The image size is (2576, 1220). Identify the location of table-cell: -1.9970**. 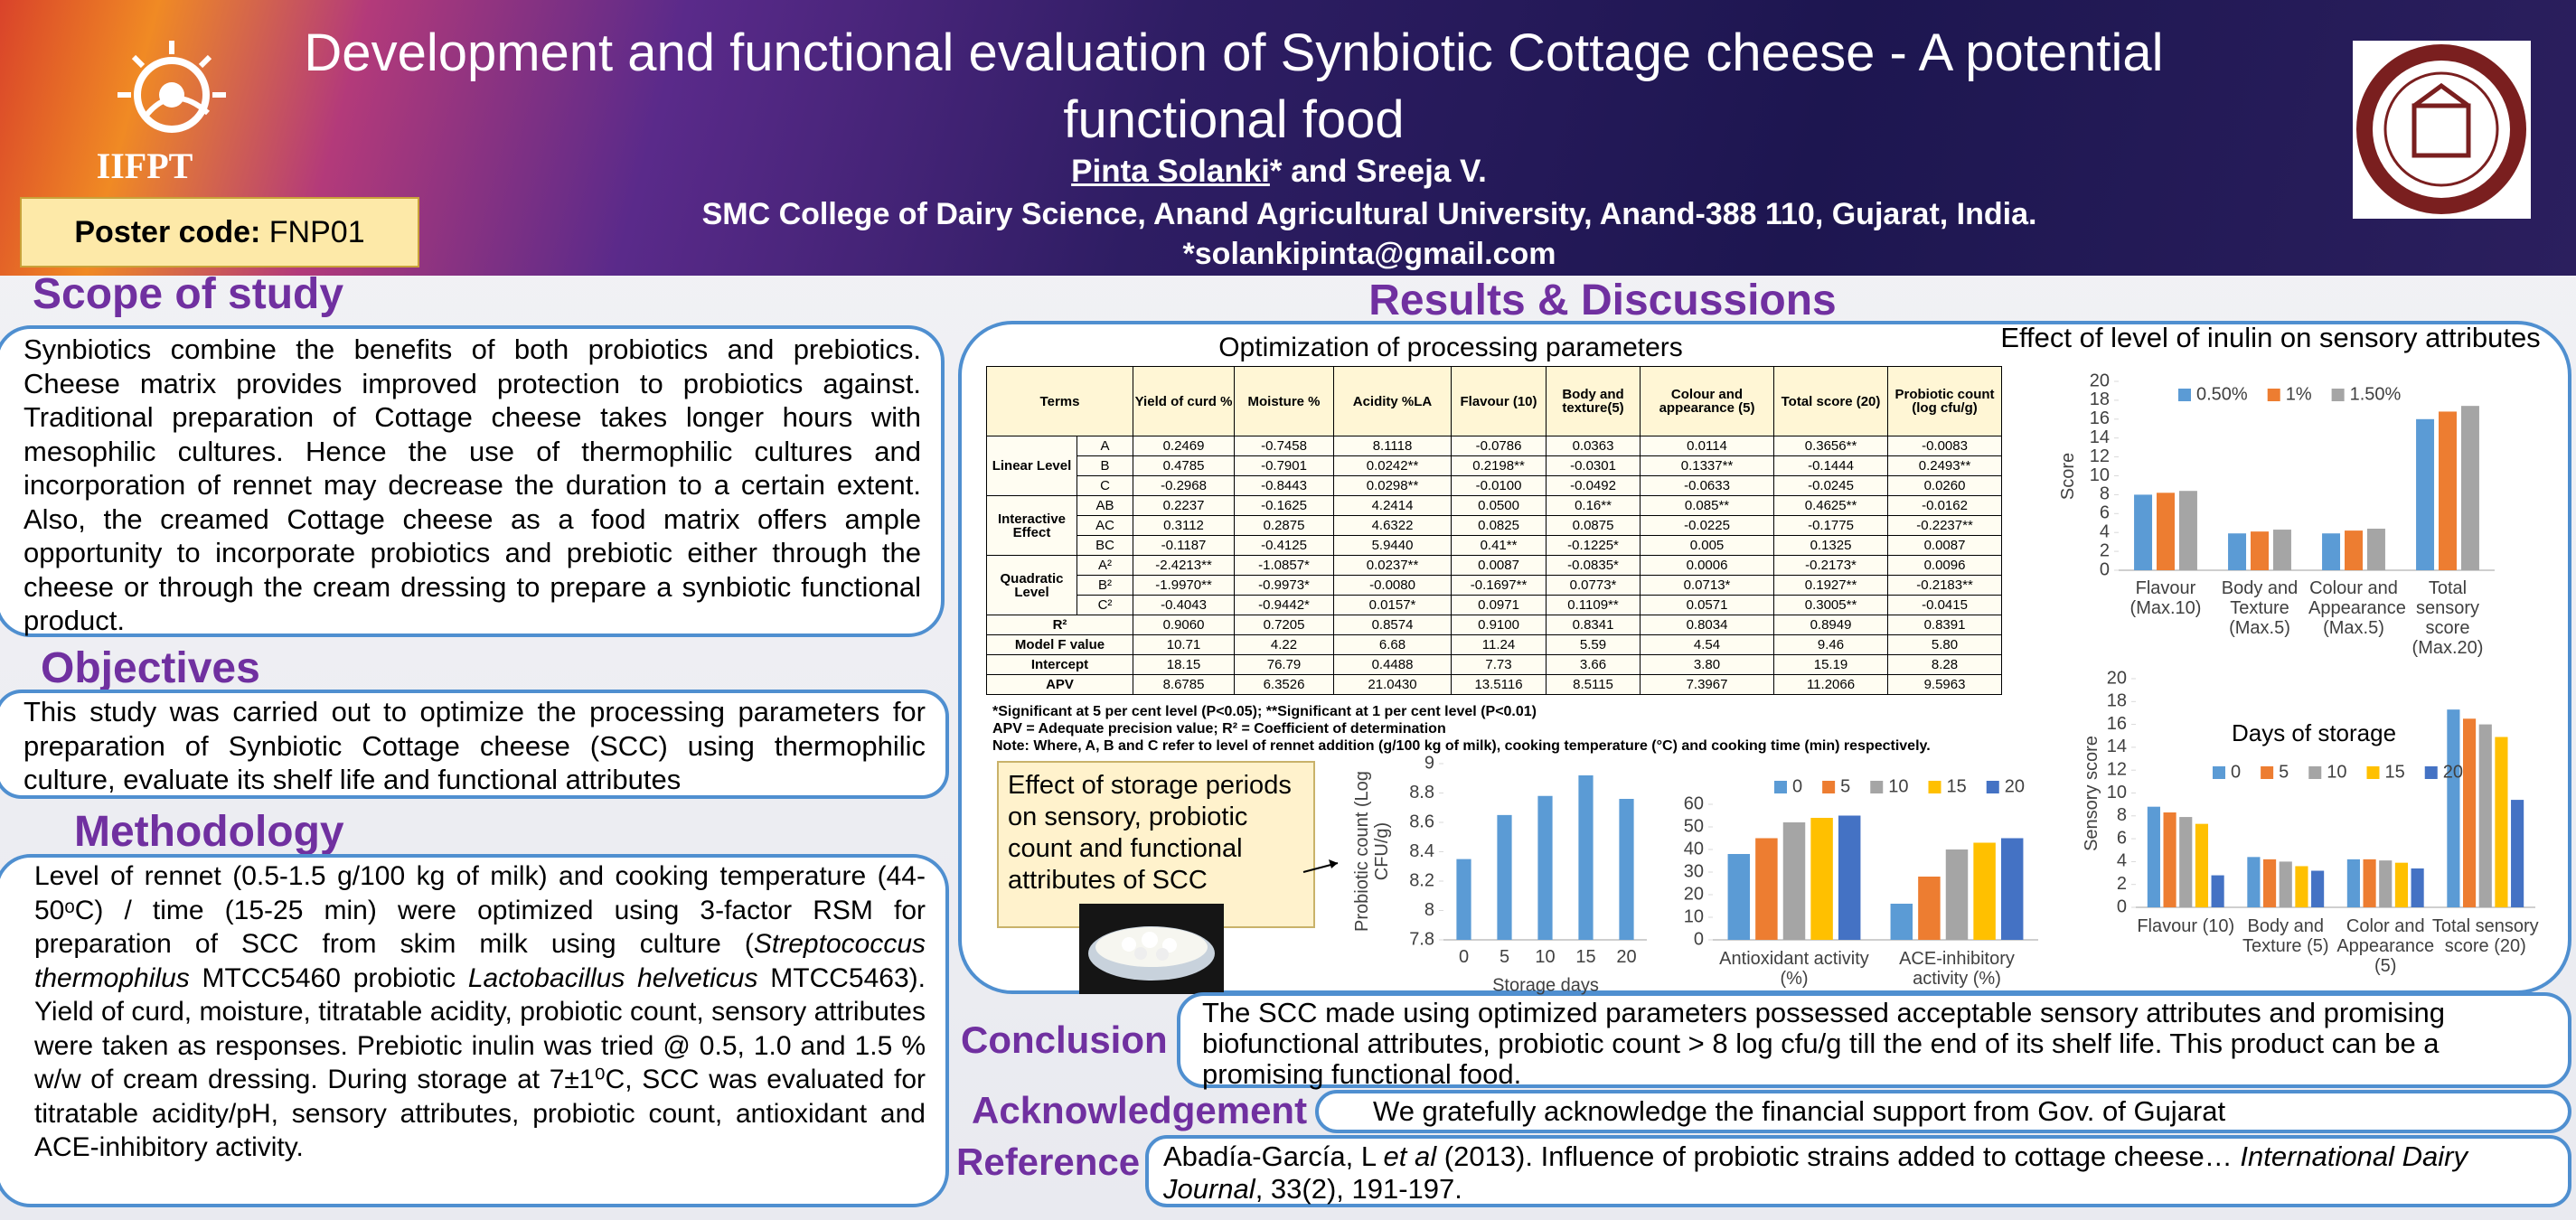
(1185, 585).